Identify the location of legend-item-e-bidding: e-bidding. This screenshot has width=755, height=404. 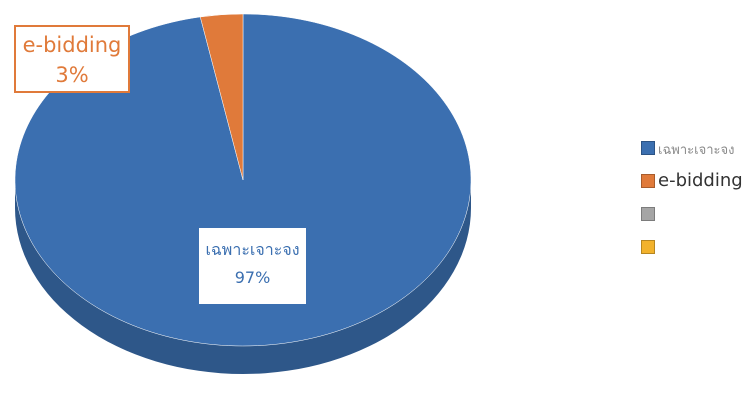
(698, 186).